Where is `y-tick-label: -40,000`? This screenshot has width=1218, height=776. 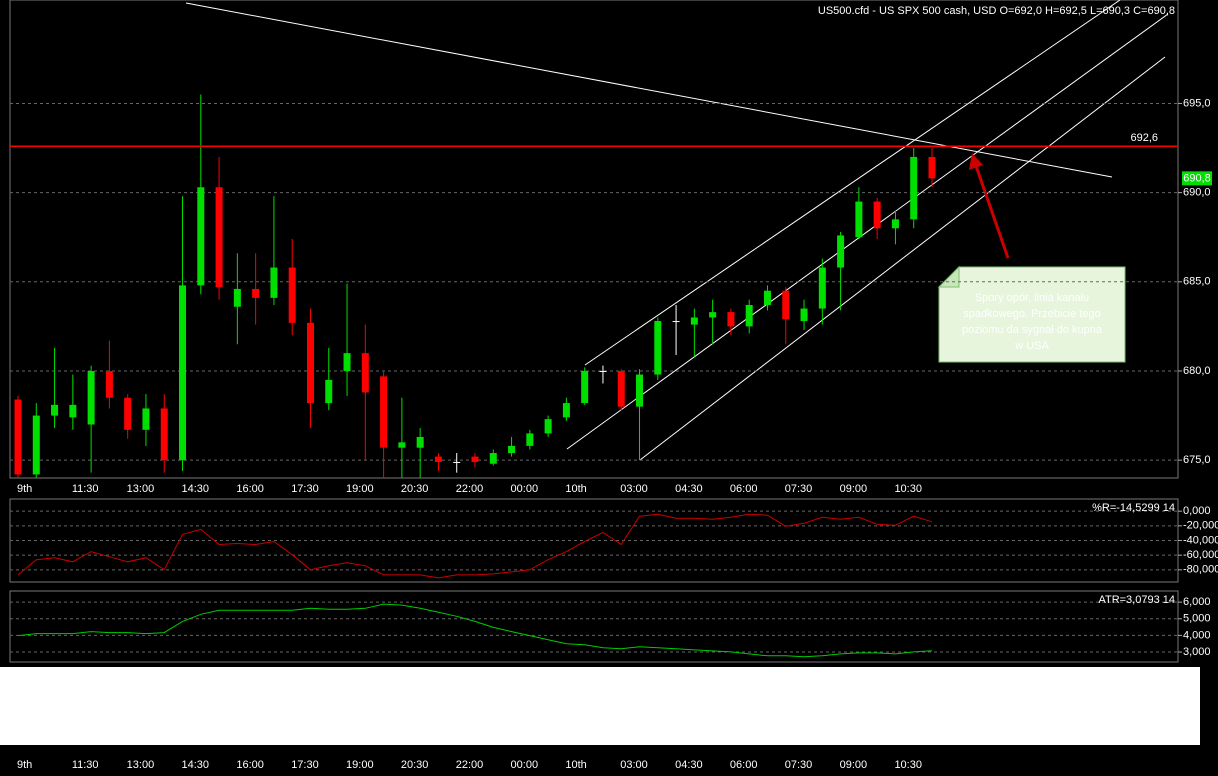 y-tick-label: -40,000 is located at coordinates (1200, 540).